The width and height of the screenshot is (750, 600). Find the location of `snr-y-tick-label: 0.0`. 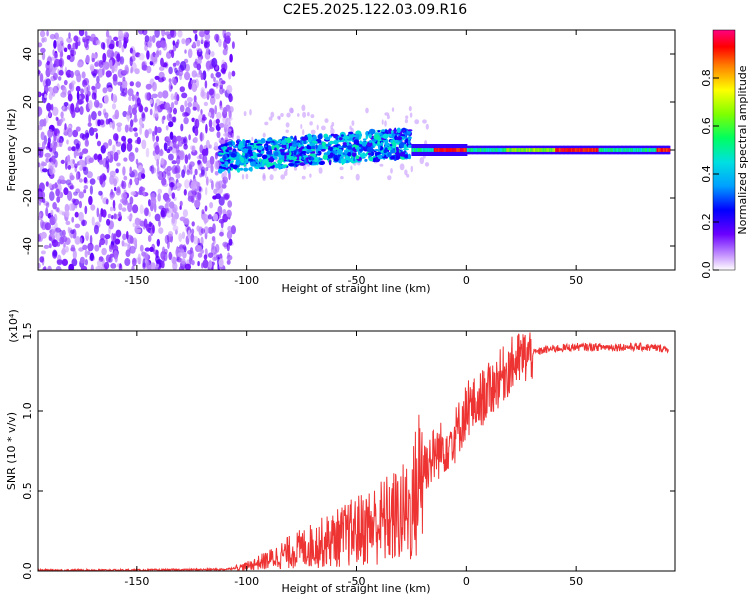

snr-y-tick-label: 0.0 is located at coordinates (27, 571).